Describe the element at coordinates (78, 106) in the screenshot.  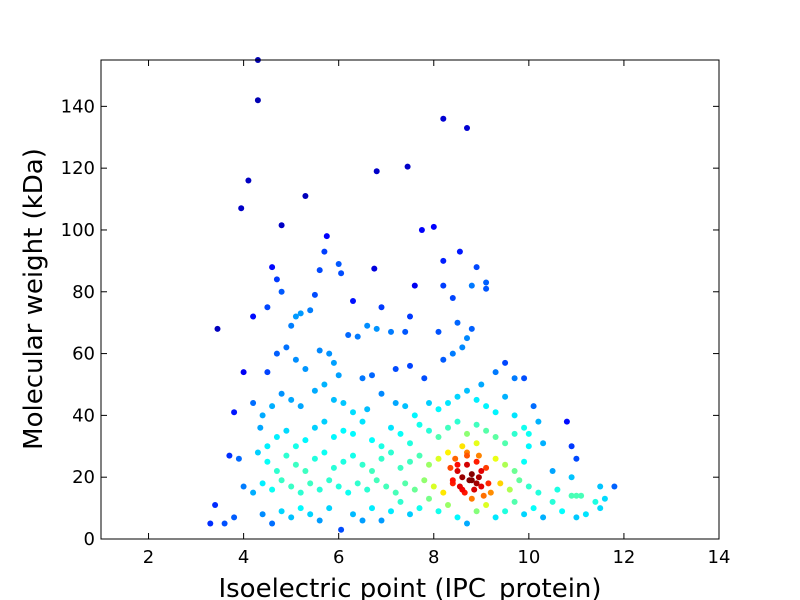
I see `y-tick-label: 140` at that location.